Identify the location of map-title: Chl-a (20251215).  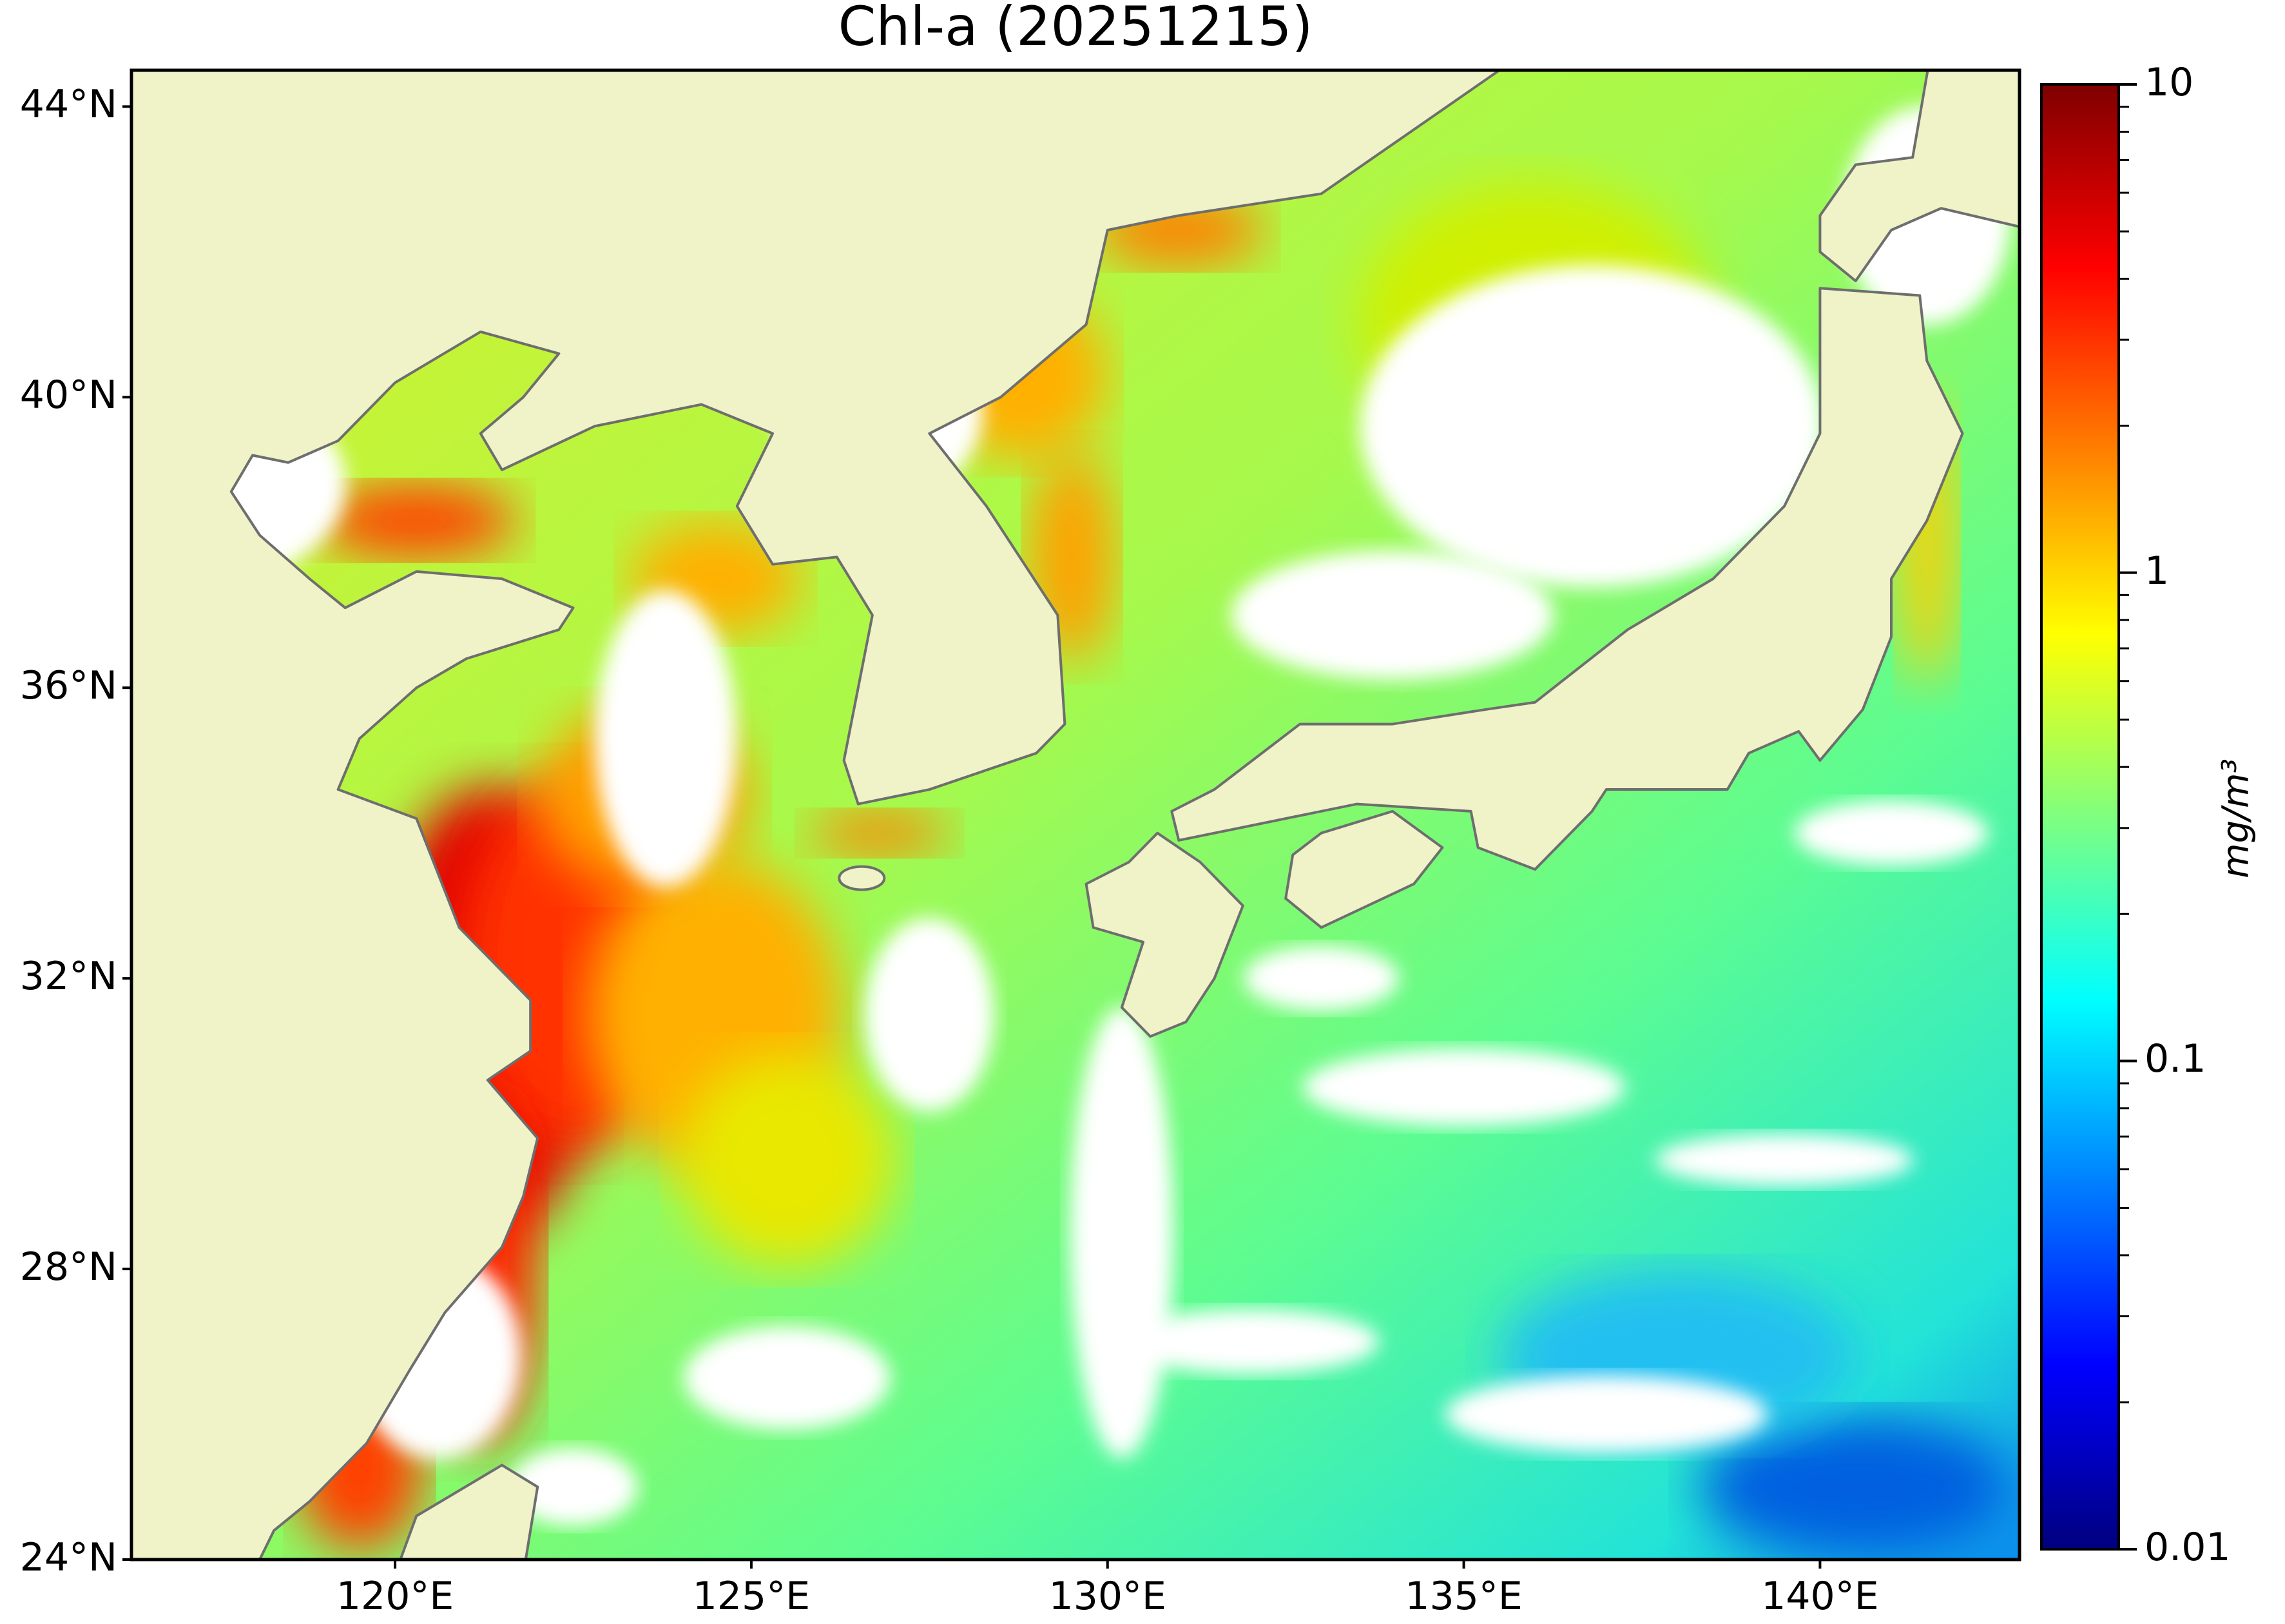
(1075, 29).